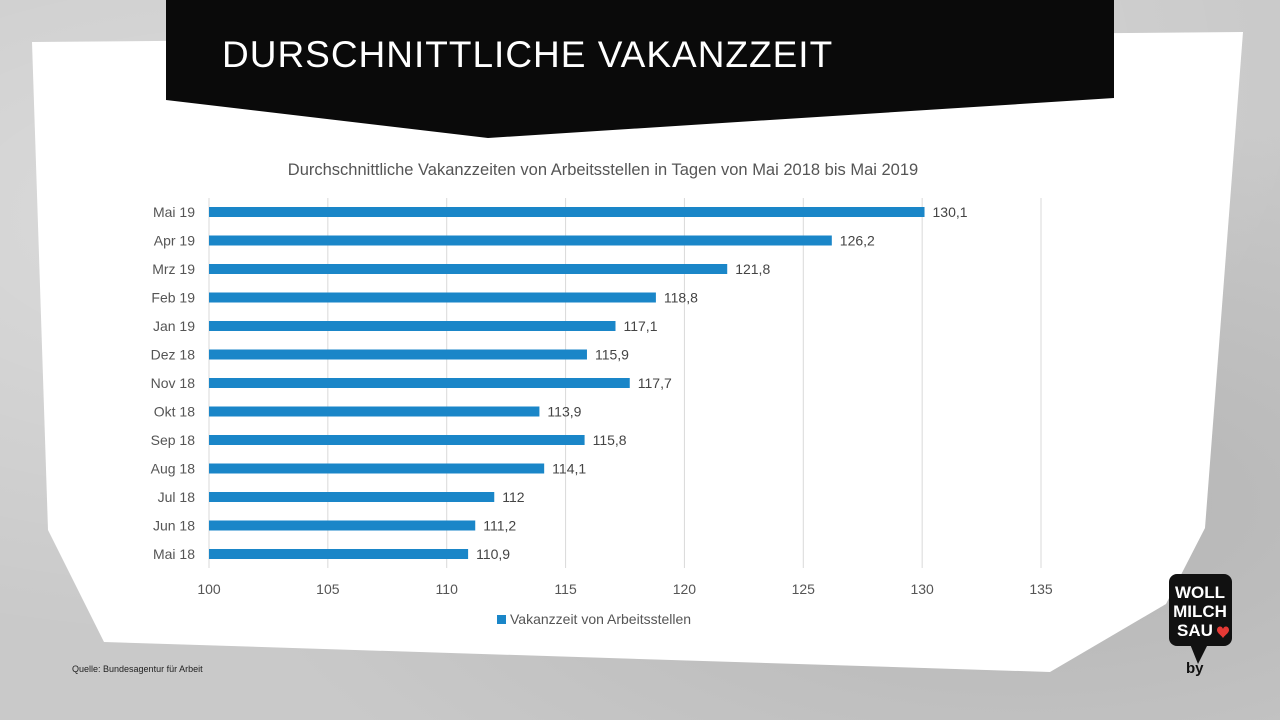 Image resolution: width=1280 pixels, height=720 pixels. What do you see at coordinates (499, 526) in the screenshot?
I see `value-label: 111,2` at bounding box center [499, 526].